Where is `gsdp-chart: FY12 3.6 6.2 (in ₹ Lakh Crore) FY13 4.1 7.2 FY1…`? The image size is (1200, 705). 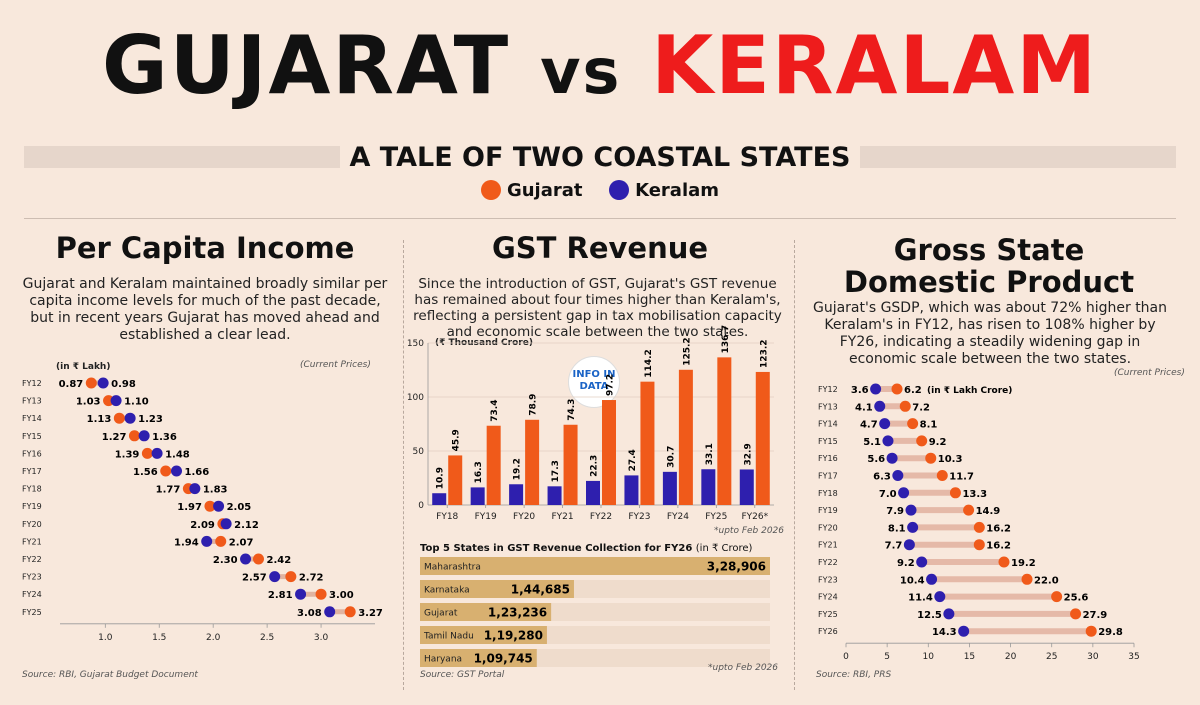
gsdp-chart: FY12 3.6 6.2 (in ₹ Lakh Crore) FY13 4.1 7.2 FY1… is located at coordinates (979, 522).